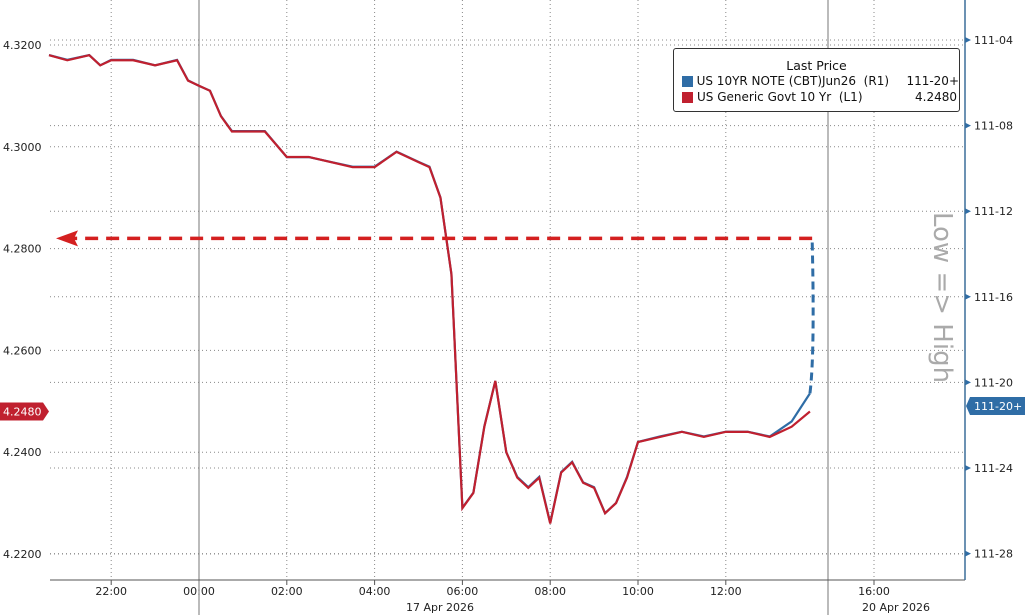  What do you see at coordinates (993, 297) in the screenshot?
I see `right-tick-label: 111-16` at bounding box center [993, 297].